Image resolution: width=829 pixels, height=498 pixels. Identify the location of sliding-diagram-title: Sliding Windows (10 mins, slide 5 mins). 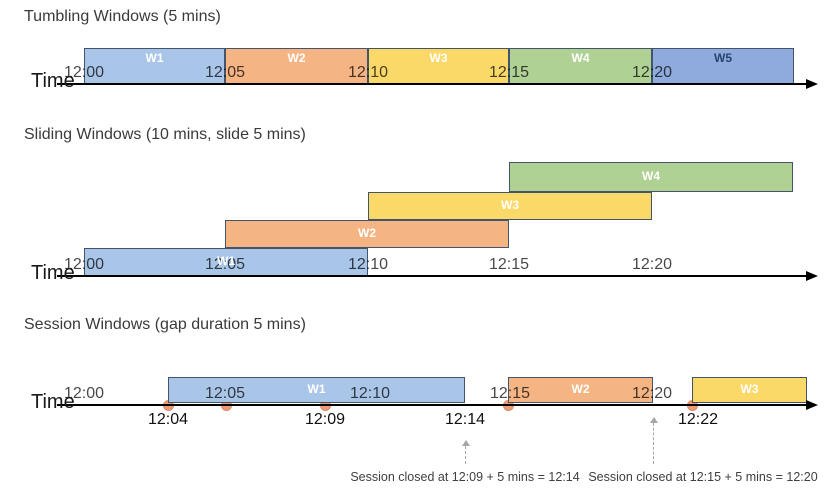
(165, 134).